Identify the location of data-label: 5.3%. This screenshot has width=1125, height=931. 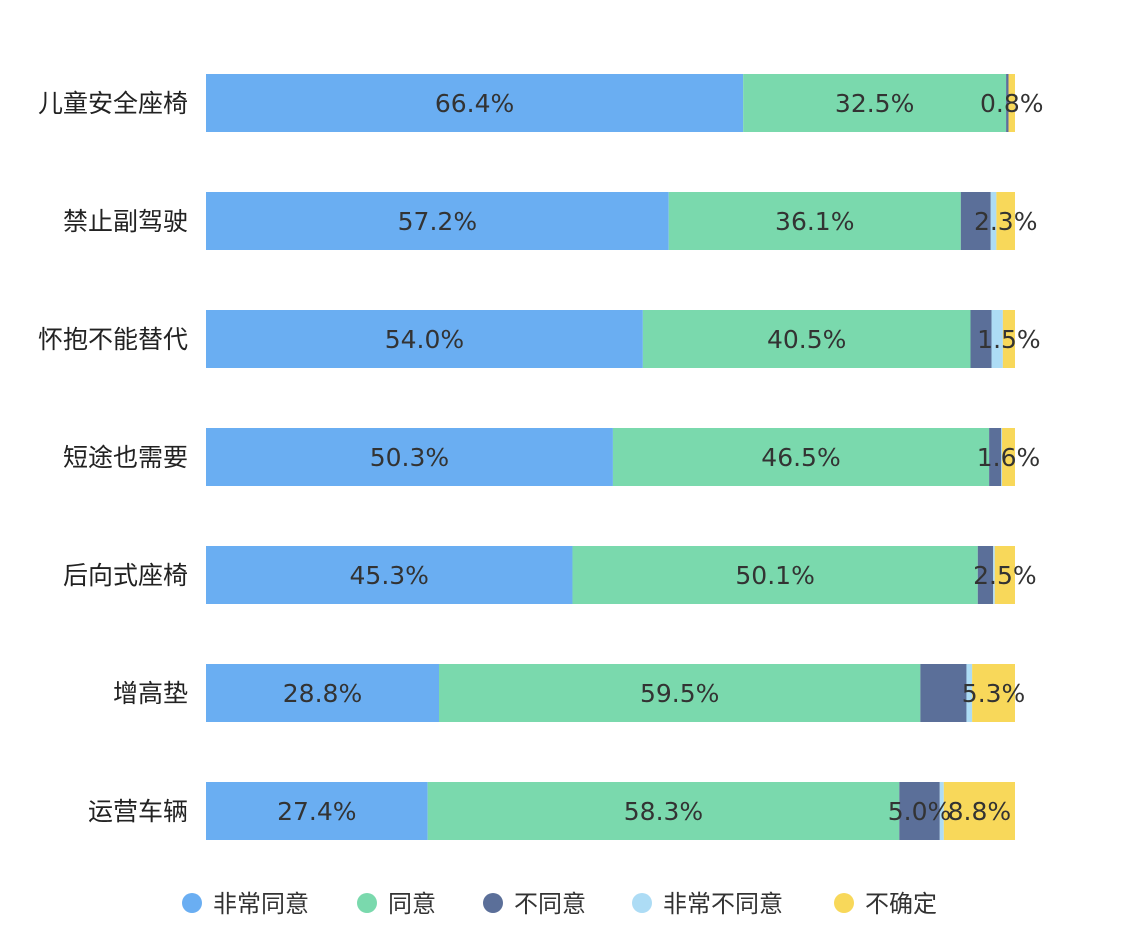
(994, 693).